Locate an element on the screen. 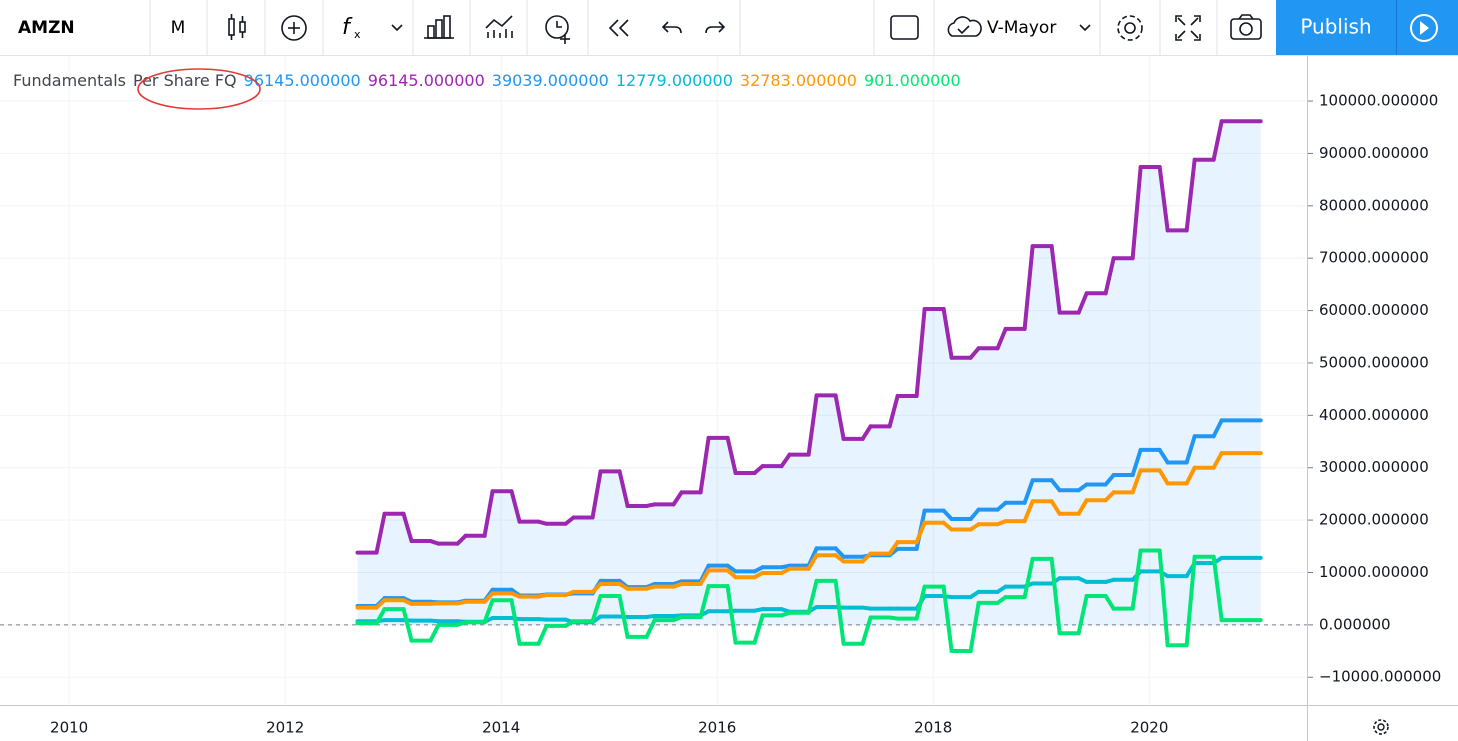 The image size is (1458, 741). indicator-name: Fundamentals is located at coordinates (69, 80).